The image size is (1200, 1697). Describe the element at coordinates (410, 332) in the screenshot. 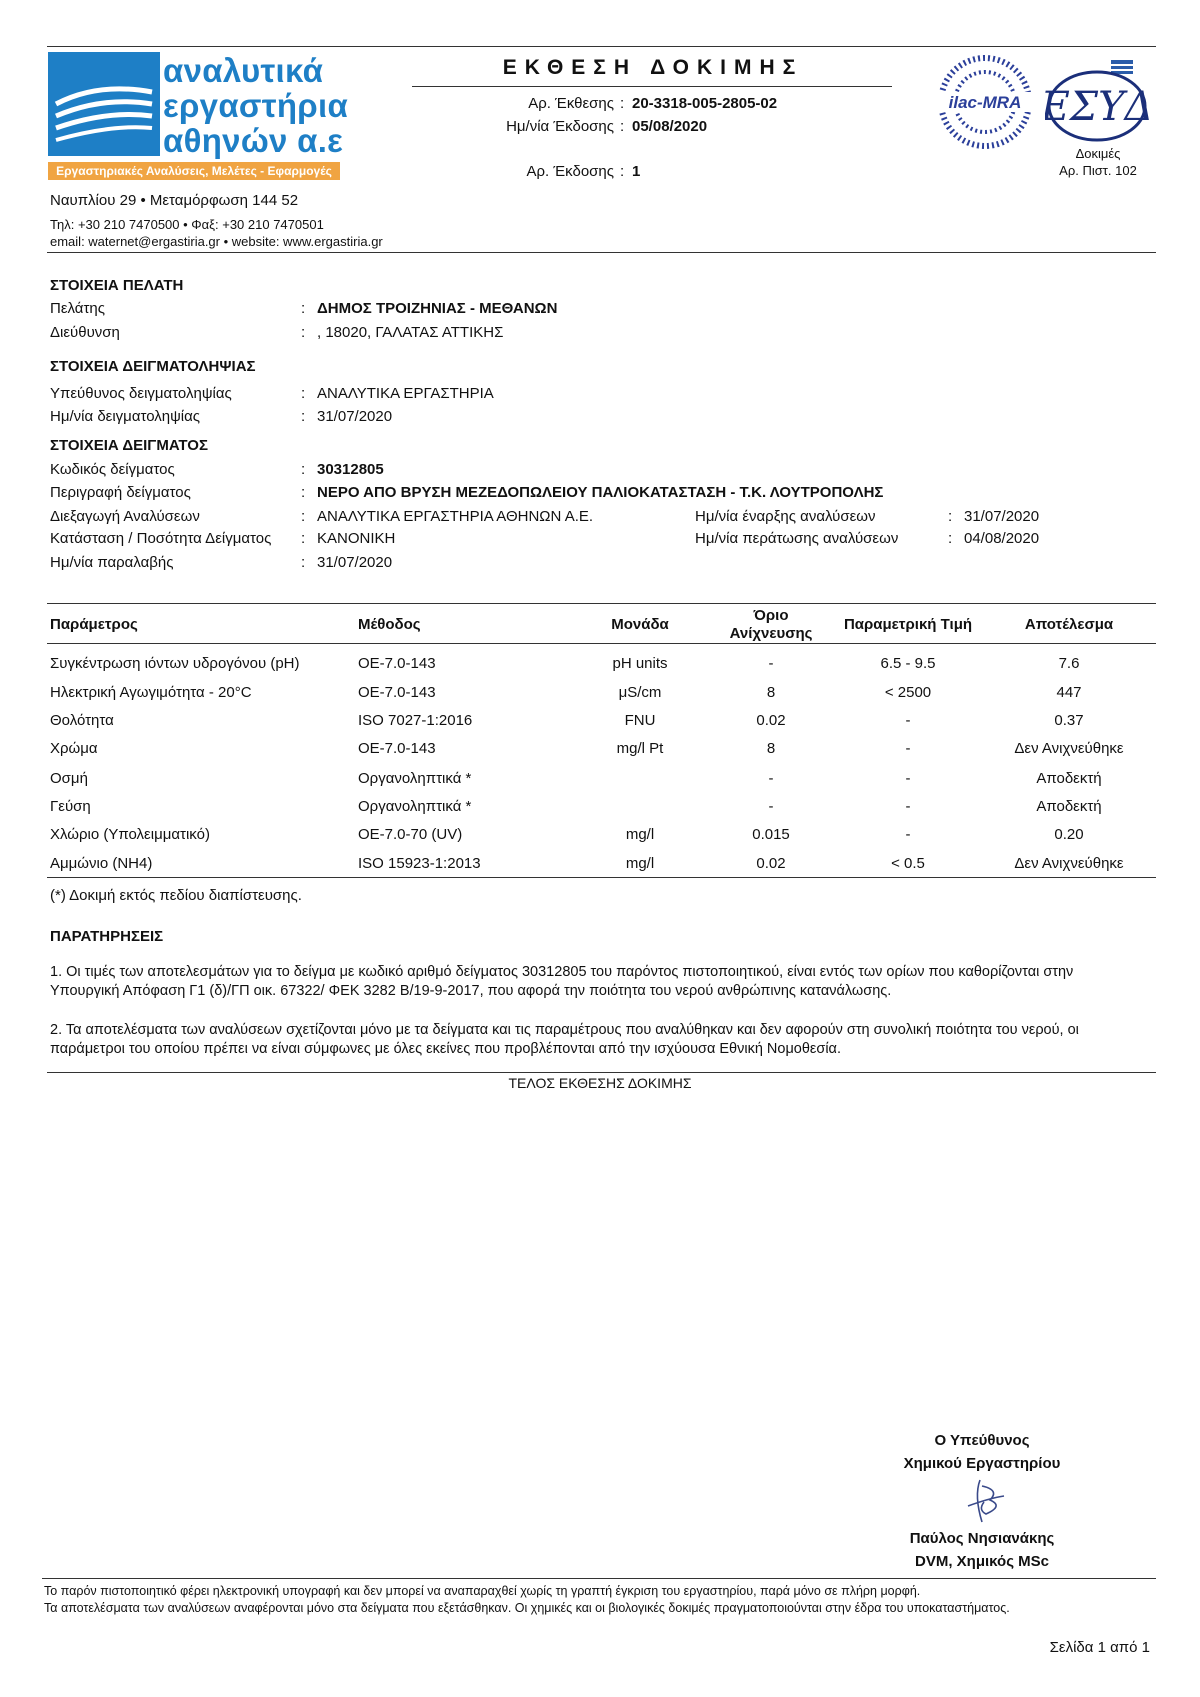

I see `field-value: , 18020, ΓΑΛΑΤΑΣ ΑΤΤΙΚΗΣ` at that location.